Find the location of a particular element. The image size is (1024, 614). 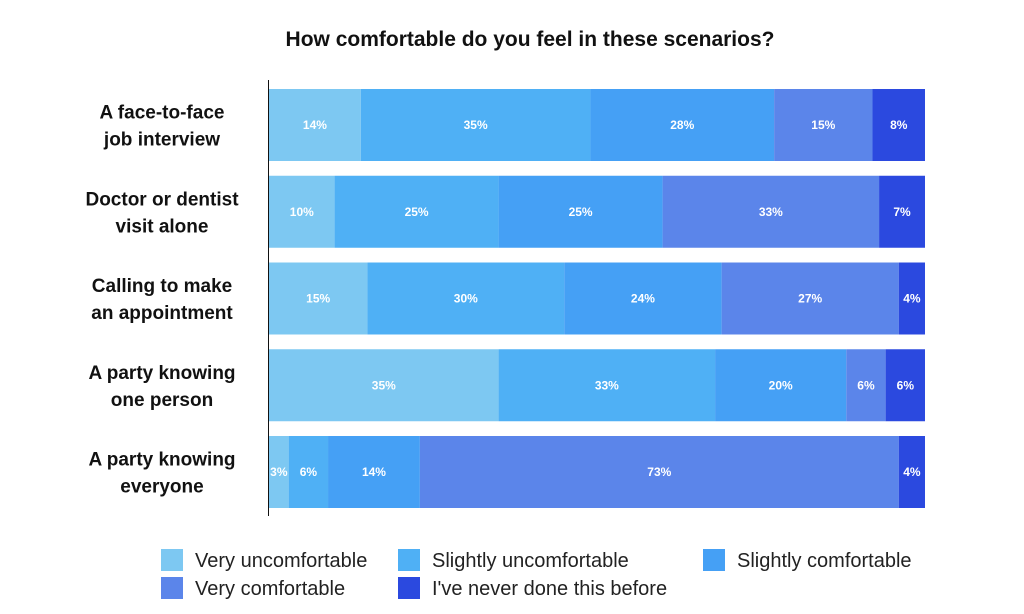

legend-item-slightly-comfortable: Slightly comfortable is located at coordinates (807, 560).